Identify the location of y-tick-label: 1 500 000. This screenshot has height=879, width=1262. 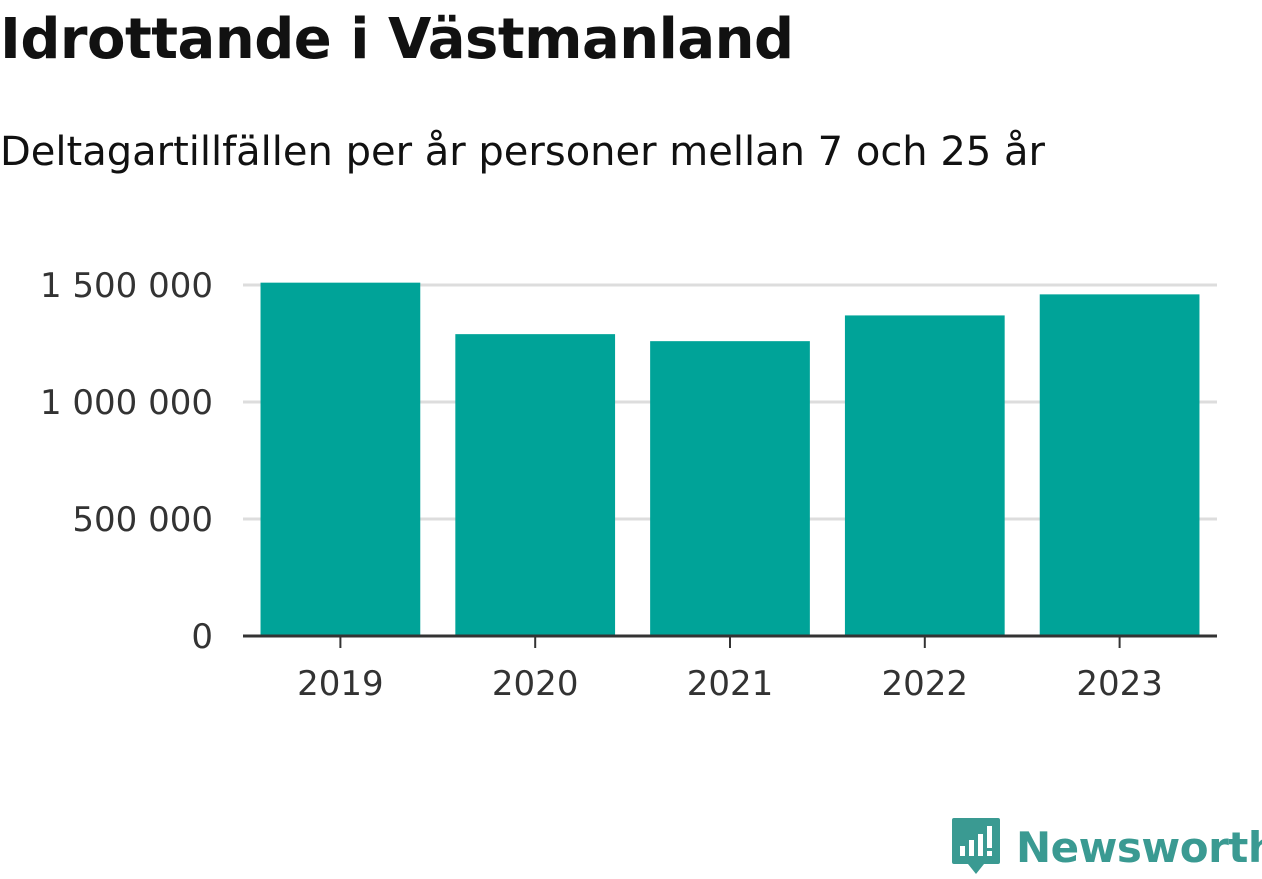
(126, 286).